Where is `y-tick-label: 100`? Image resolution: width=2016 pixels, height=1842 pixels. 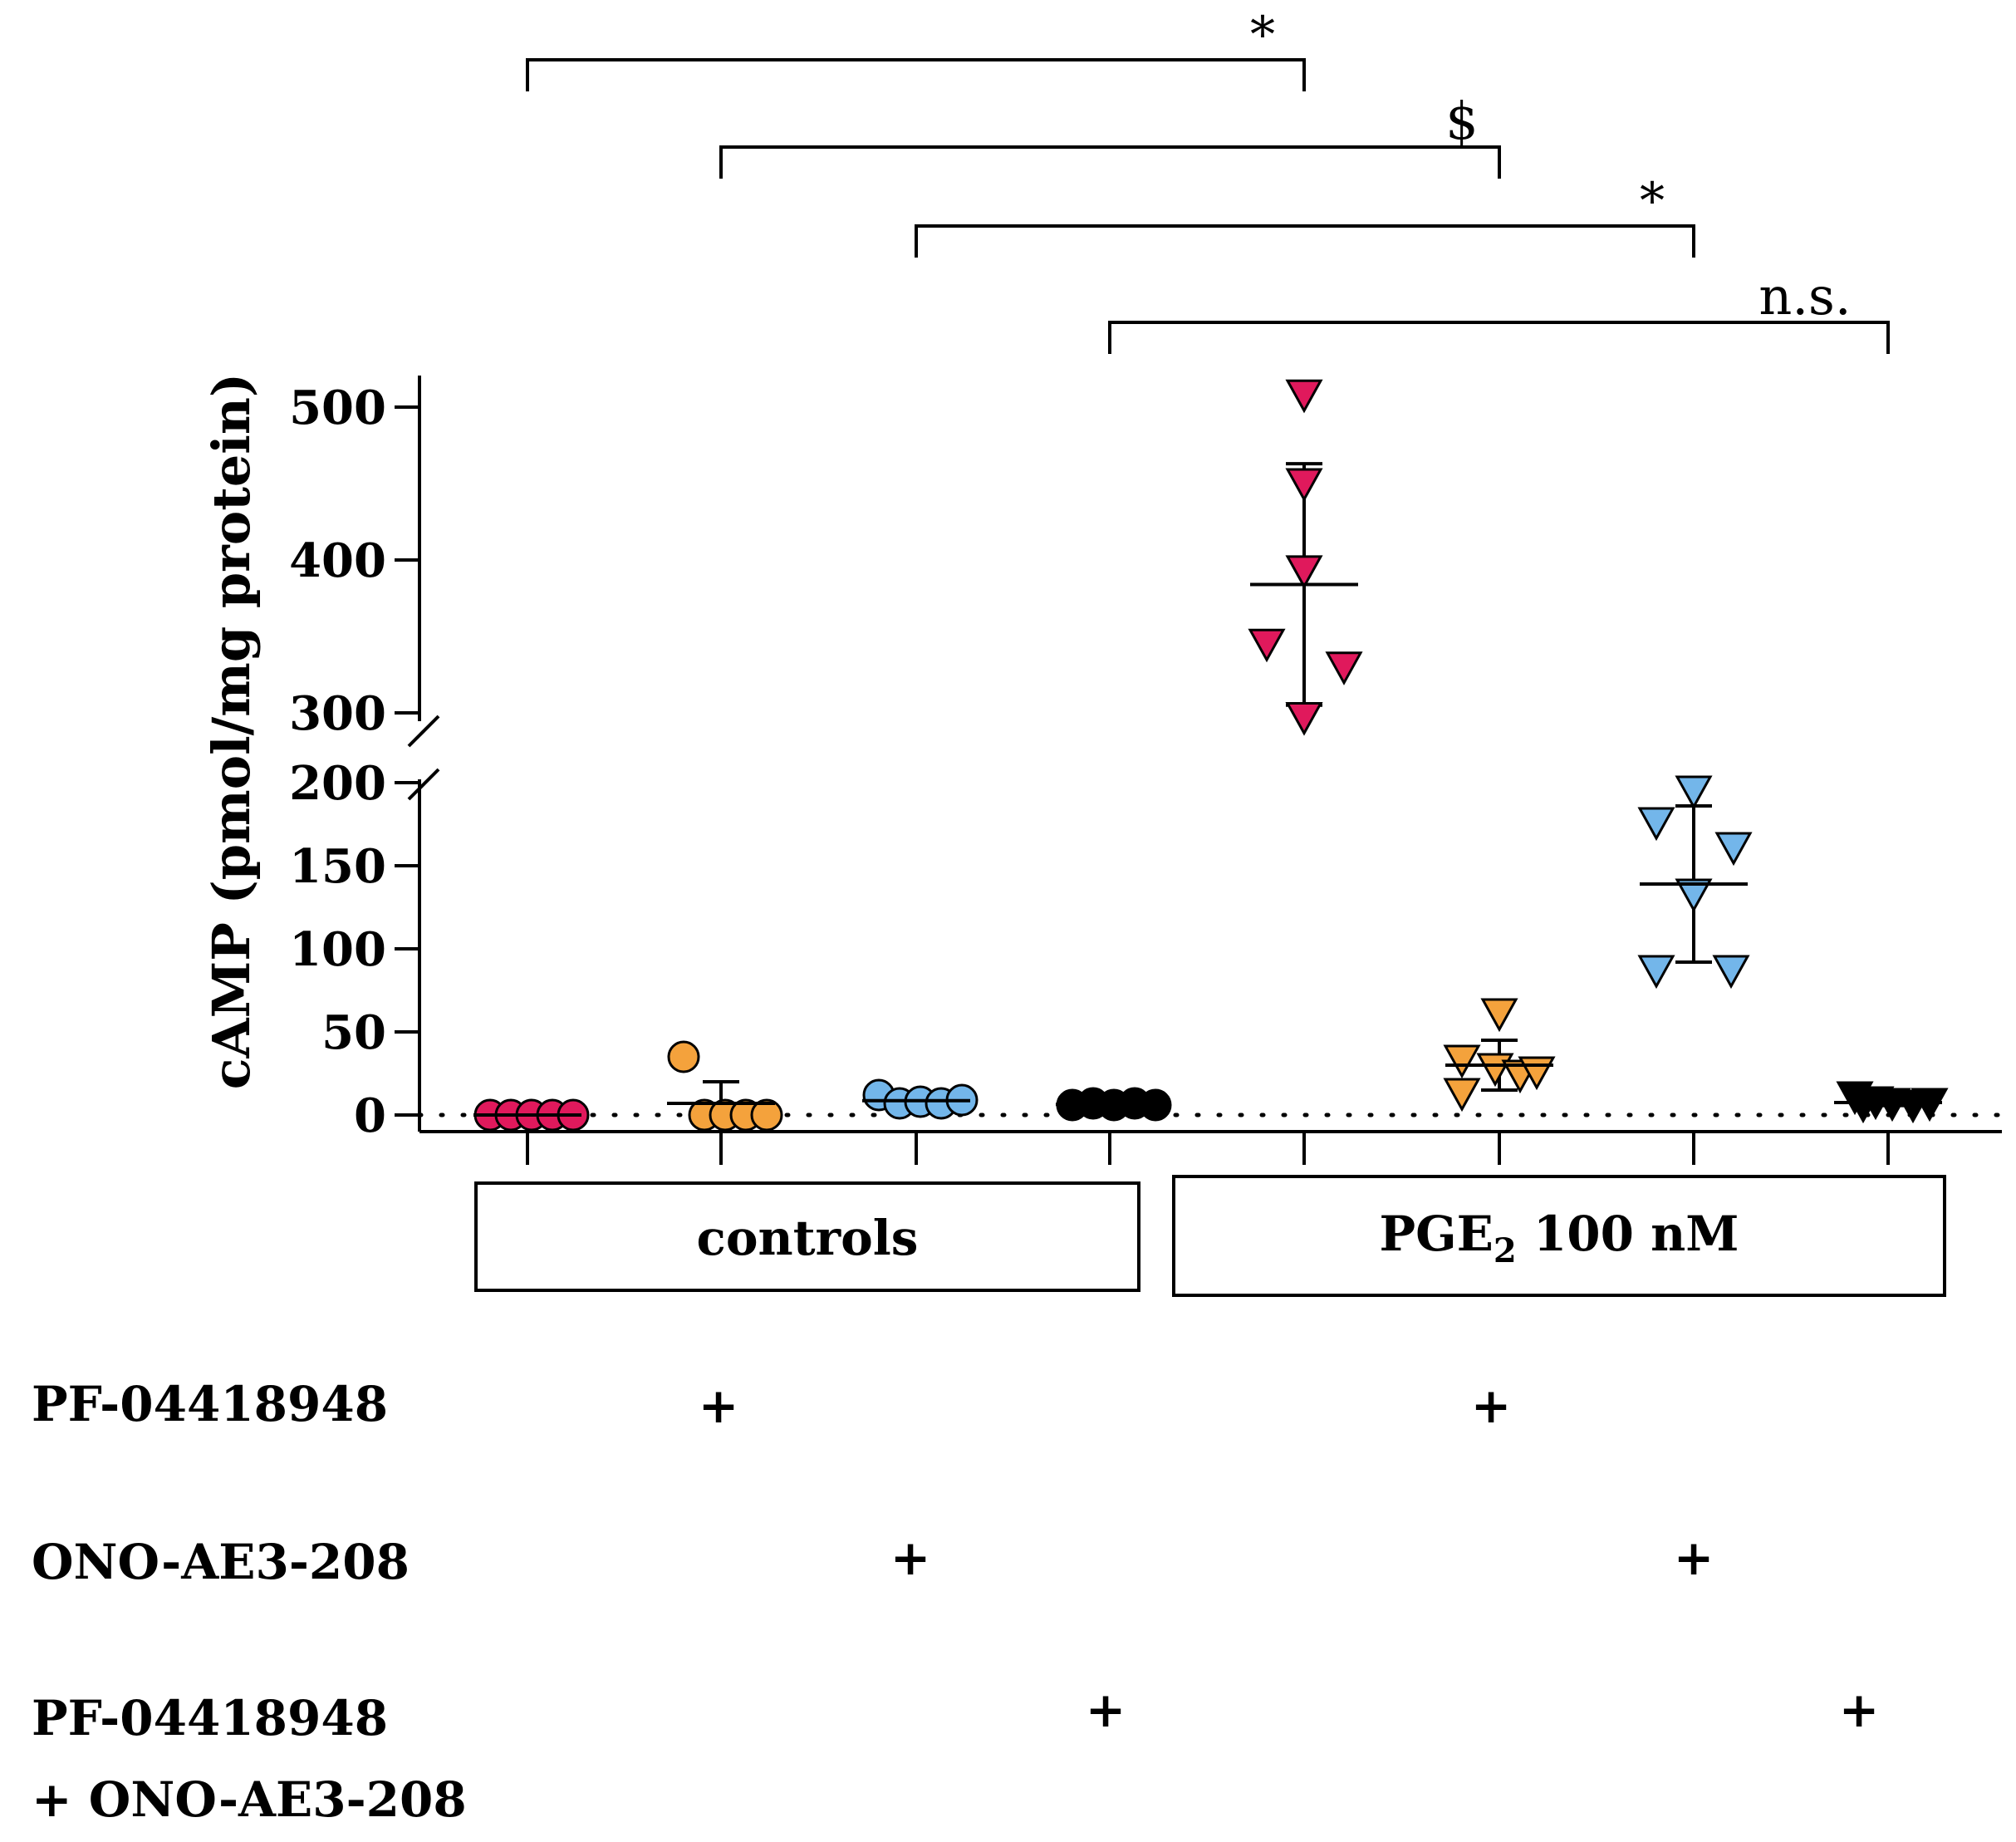
y-tick-label: 100 is located at coordinates (337, 949).